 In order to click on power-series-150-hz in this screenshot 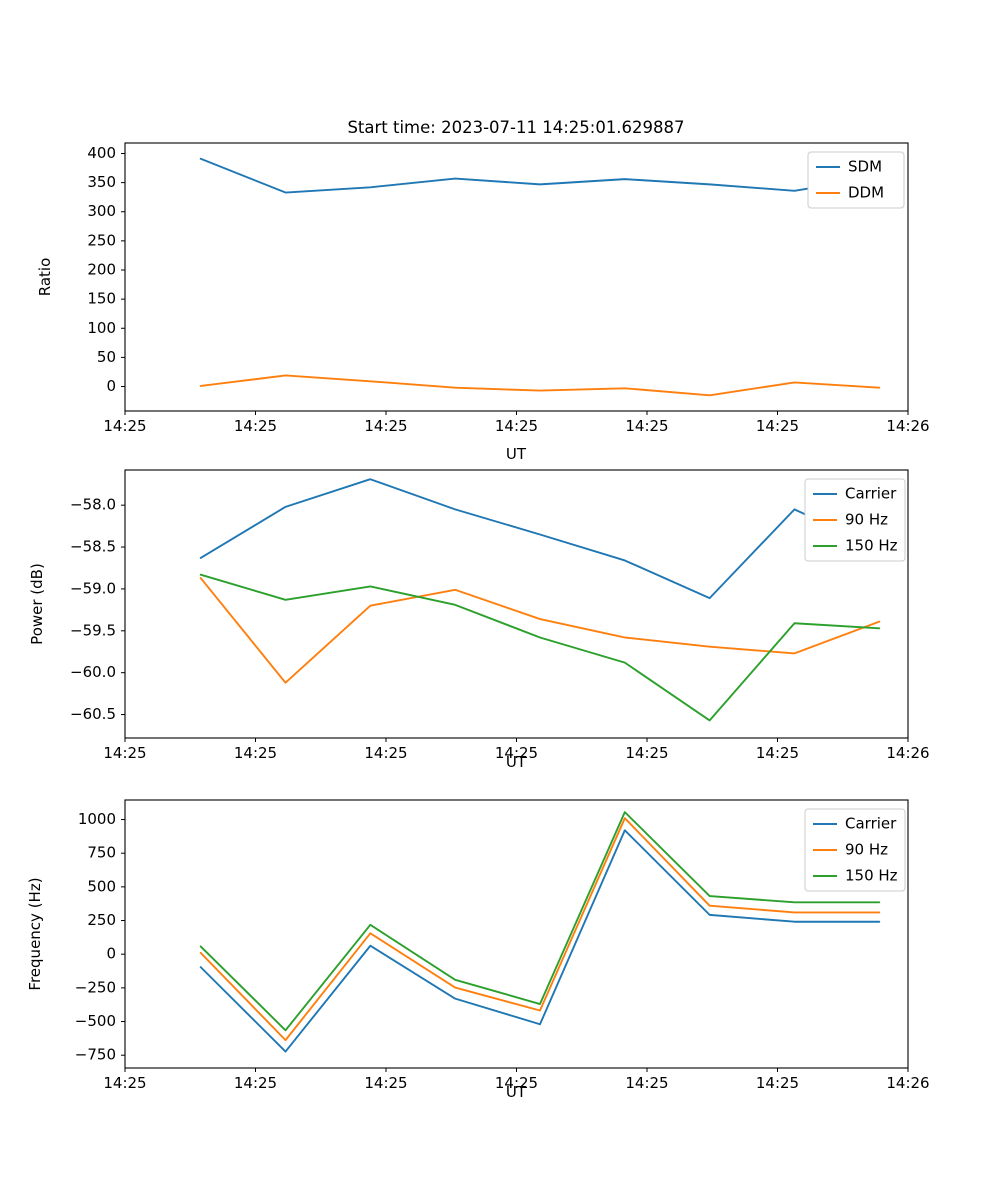, I will do `click(540, 647)`.